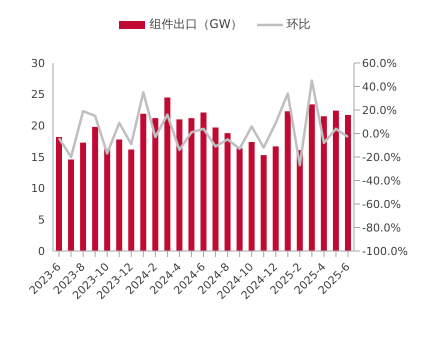 The width and height of the screenshot is (430, 337). What do you see at coordinates (41, 220) in the screenshot?
I see `y-tick-label: 5` at bounding box center [41, 220].